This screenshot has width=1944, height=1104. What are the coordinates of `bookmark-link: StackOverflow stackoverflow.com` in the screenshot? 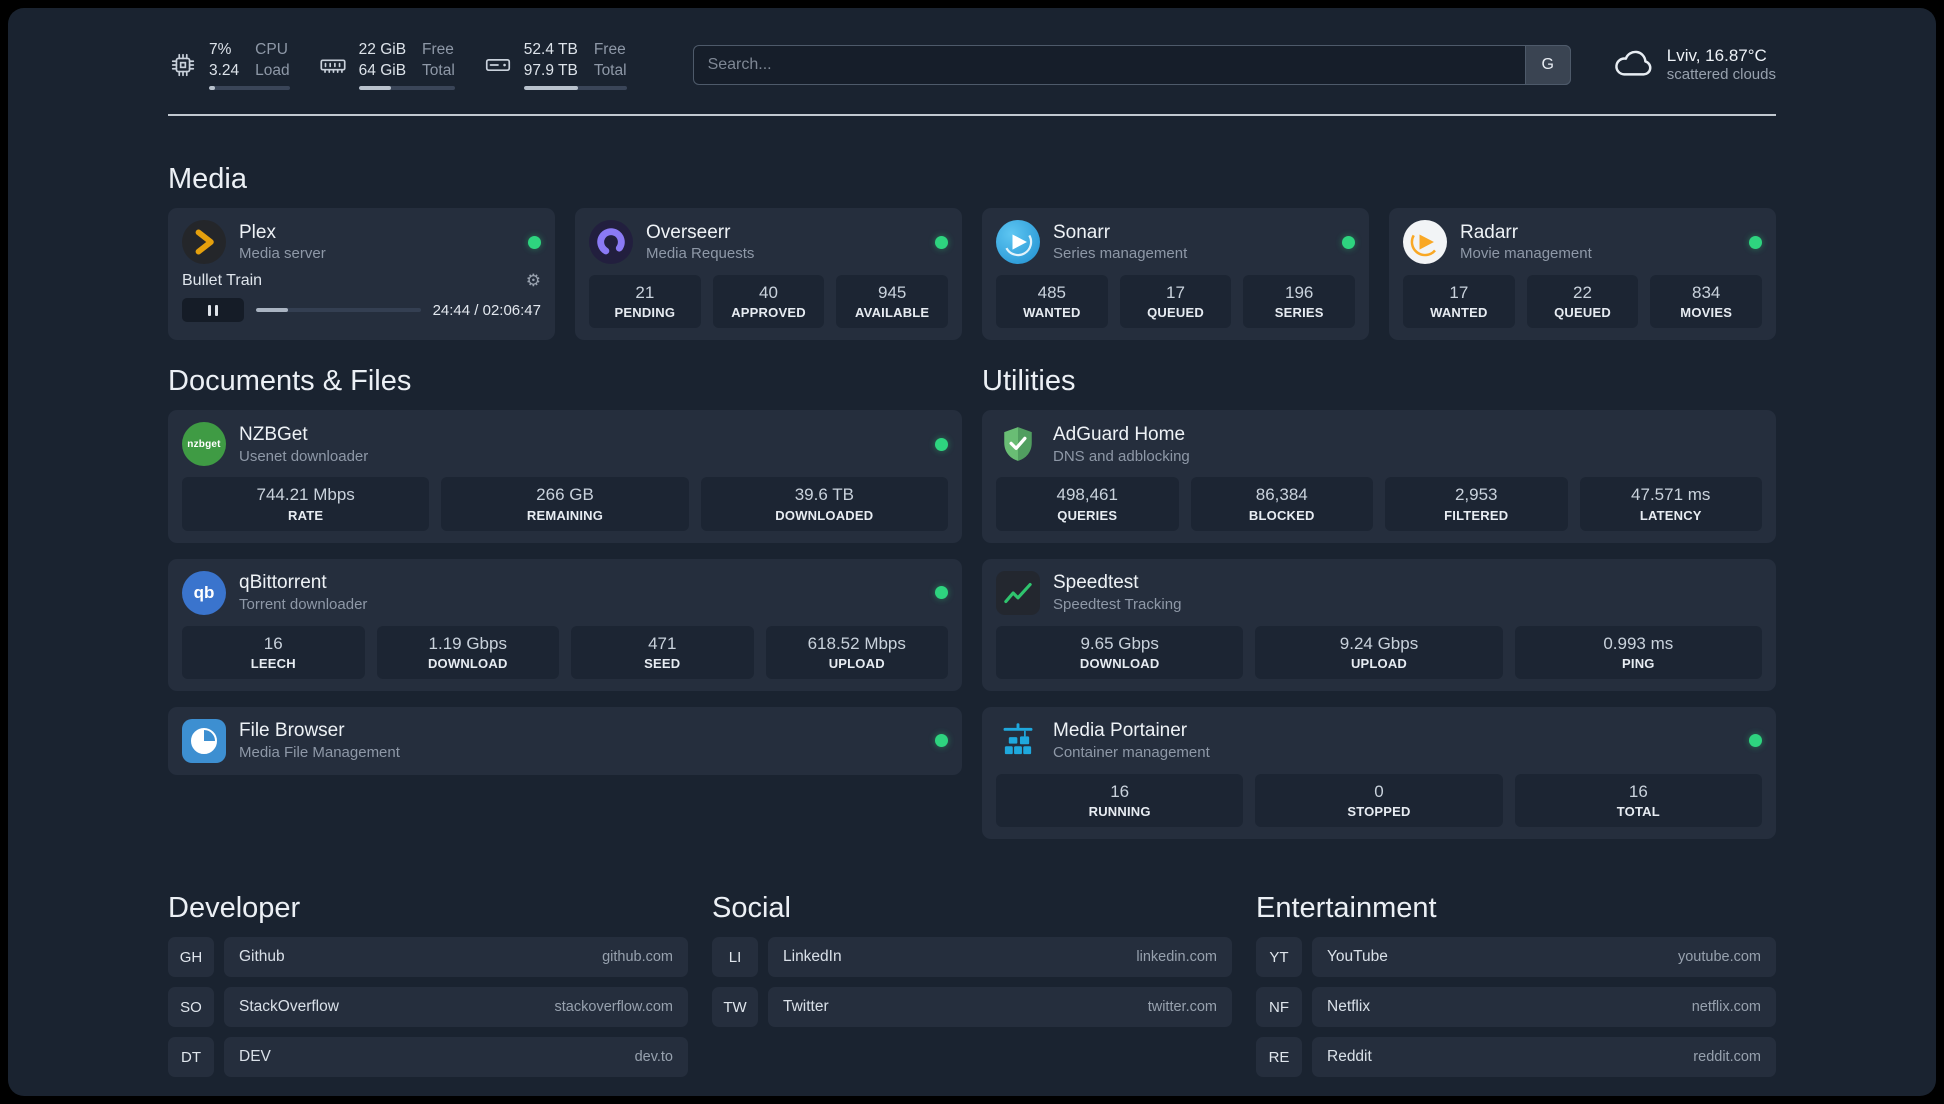 It's located at (456, 1007).